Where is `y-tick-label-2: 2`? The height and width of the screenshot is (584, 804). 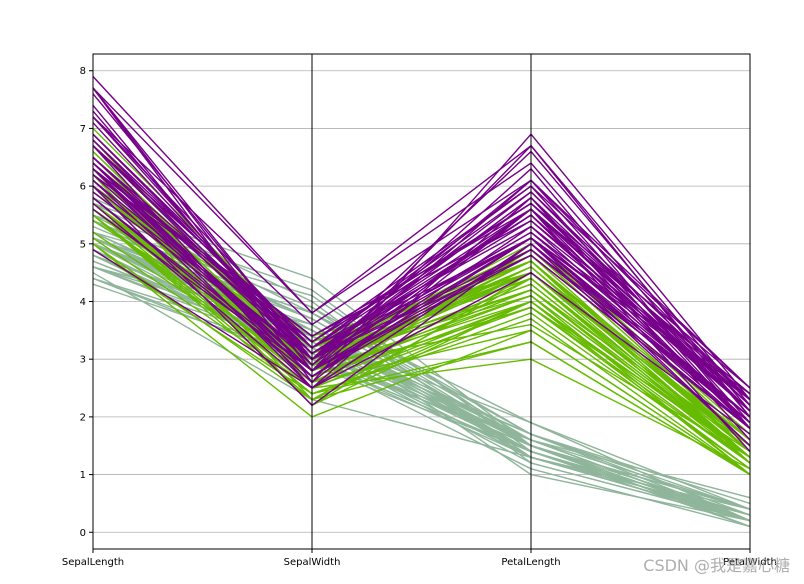 y-tick-label-2: 2 is located at coordinates (83, 417).